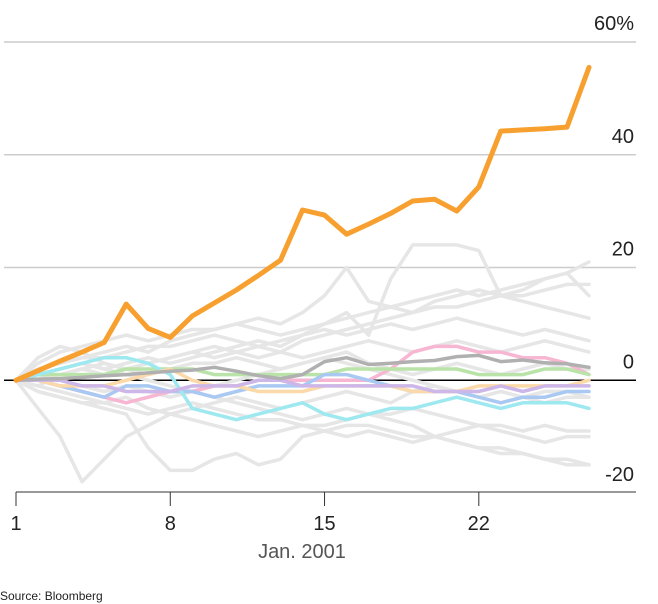 This screenshot has height=604, width=658. What do you see at coordinates (623, 250) in the screenshot?
I see `y-tick-label: 20` at bounding box center [623, 250].